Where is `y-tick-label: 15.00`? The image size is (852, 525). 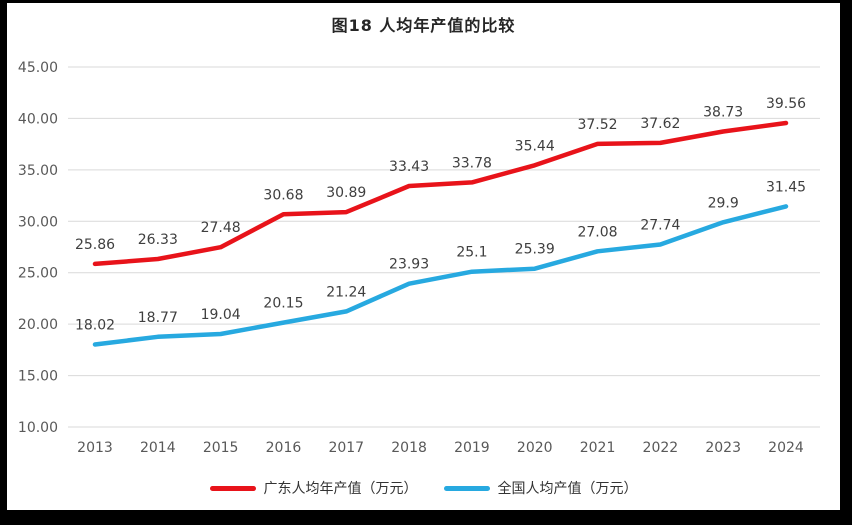
y-tick-label: 15.00 is located at coordinates (38, 377).